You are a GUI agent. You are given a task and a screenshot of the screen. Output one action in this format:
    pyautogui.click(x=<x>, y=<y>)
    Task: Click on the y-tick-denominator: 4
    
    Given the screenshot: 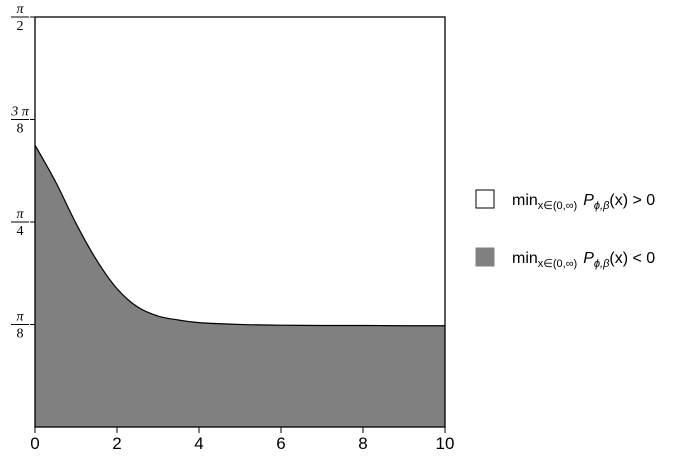 What is the action you would take?
    pyautogui.click(x=20, y=231)
    